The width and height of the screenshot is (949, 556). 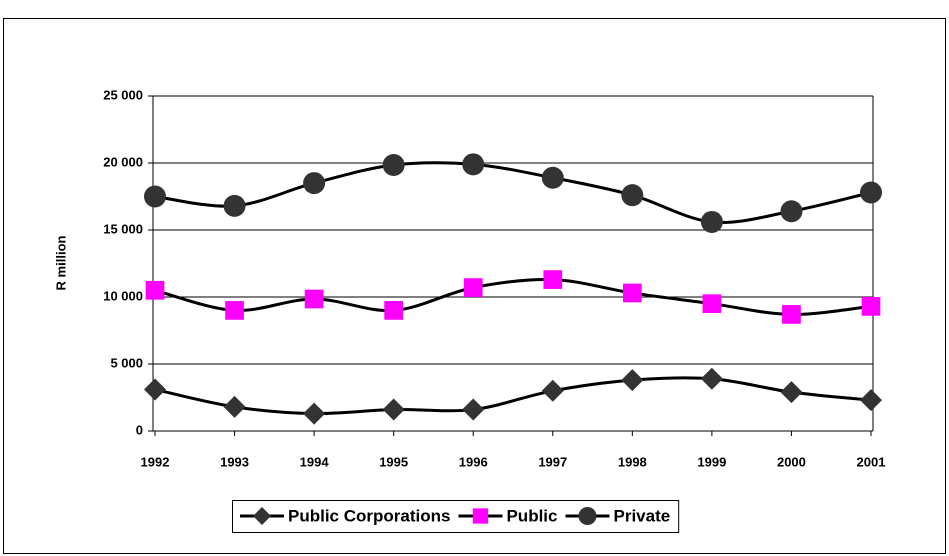 What do you see at coordinates (123, 94) in the screenshot?
I see `y-tick-label: 25 000` at bounding box center [123, 94].